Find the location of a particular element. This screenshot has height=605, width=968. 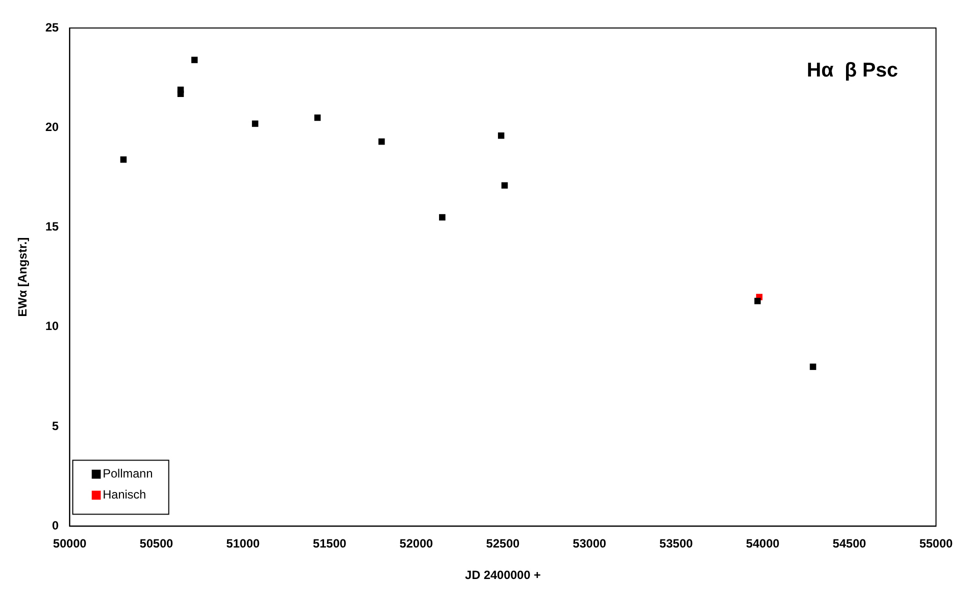

text: Hα β Psc is located at coordinates (852, 71).